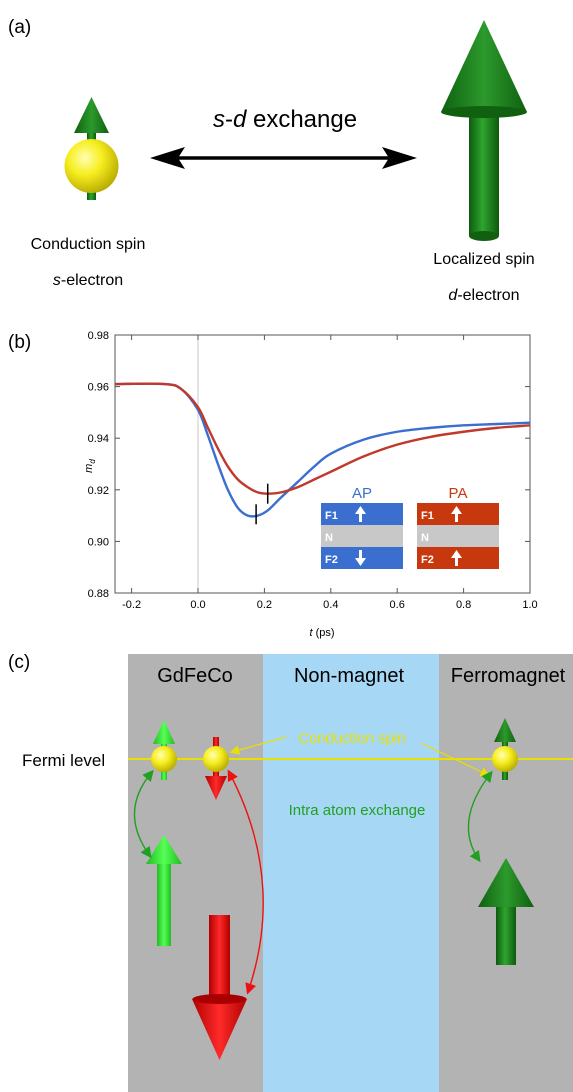 The image size is (573, 1092). What do you see at coordinates (285, 119) in the screenshot?
I see `exchange-label: s-d exchange` at bounding box center [285, 119].